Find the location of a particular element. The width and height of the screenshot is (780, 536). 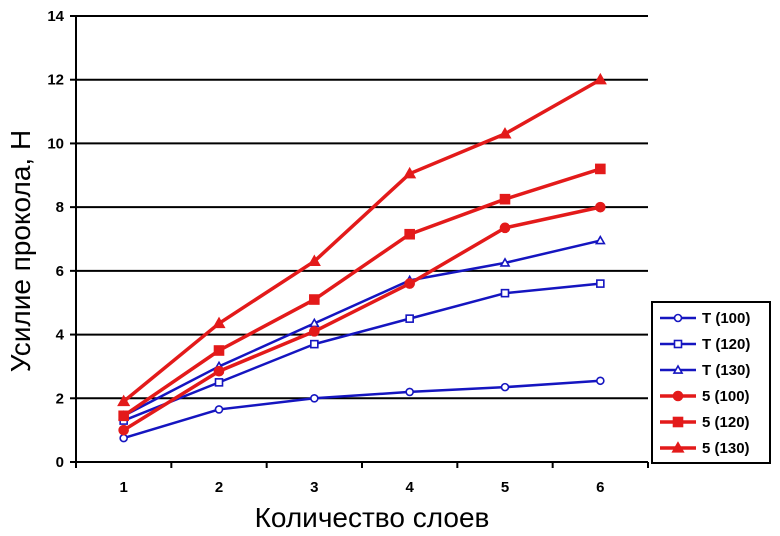

y-tick-label-12: 12 is located at coordinates (55, 80).